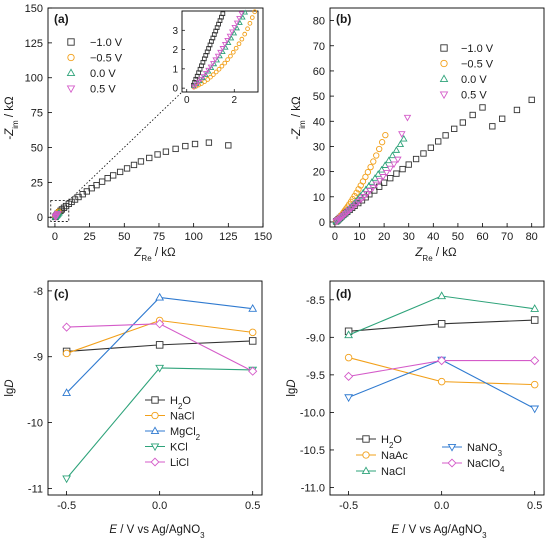 This screenshot has height=544, width=550. Describe the element at coordinates (228, 237) in the screenshot. I see `x-tick-label: 125` at that location.